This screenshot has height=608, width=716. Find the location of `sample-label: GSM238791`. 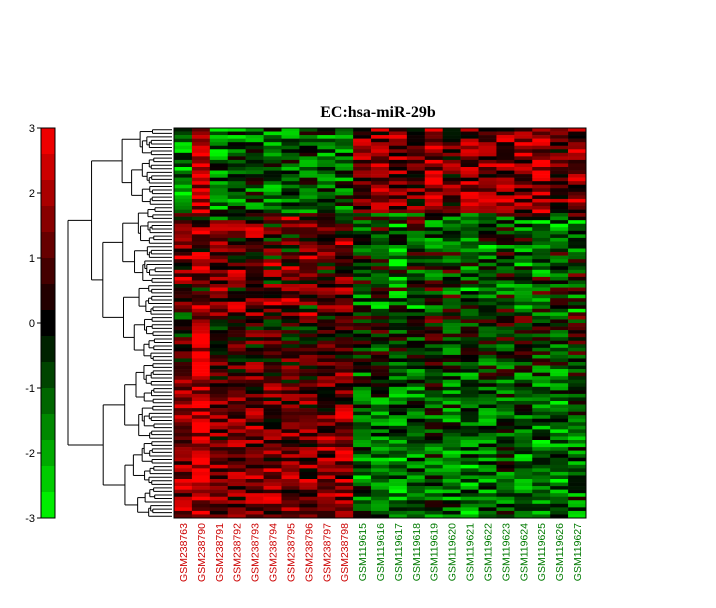

sample-label: GSM238791 is located at coordinates (220, 552).